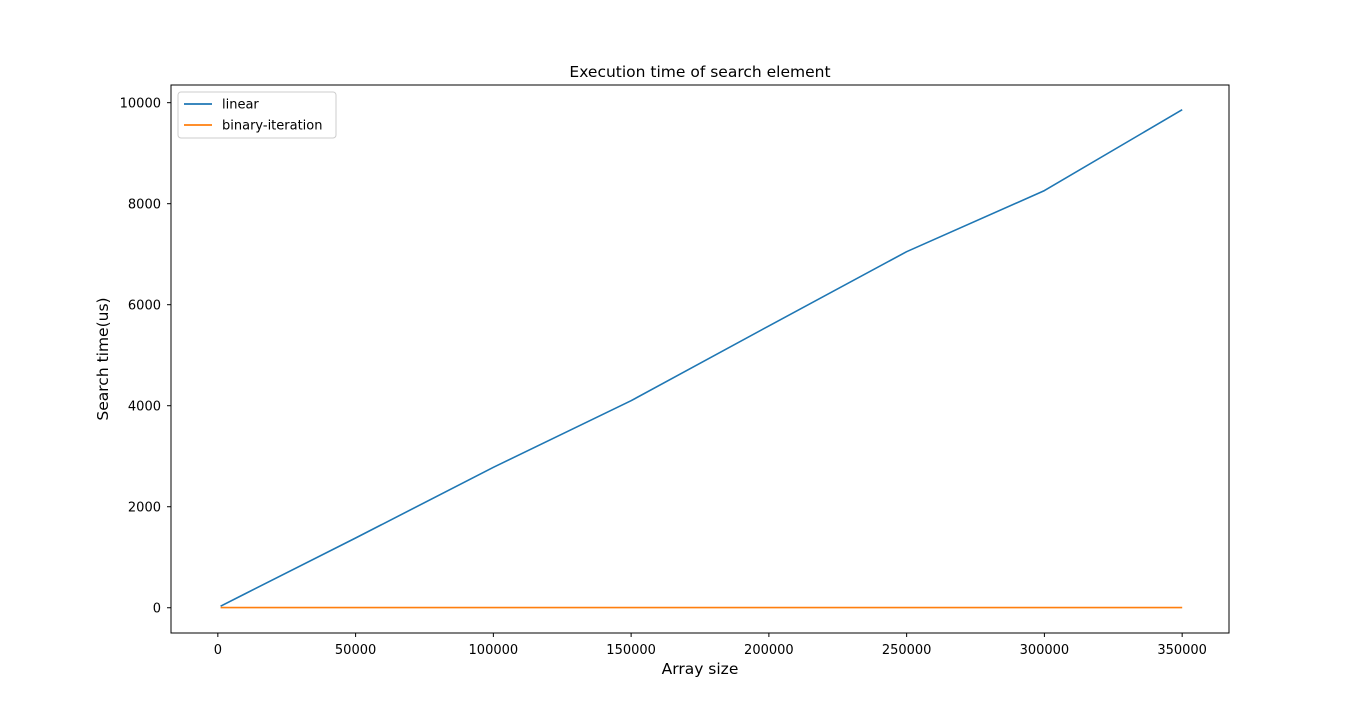 The width and height of the screenshot is (1366, 711). Describe the element at coordinates (144, 508) in the screenshot. I see `y-tick-label: 2000` at that location.